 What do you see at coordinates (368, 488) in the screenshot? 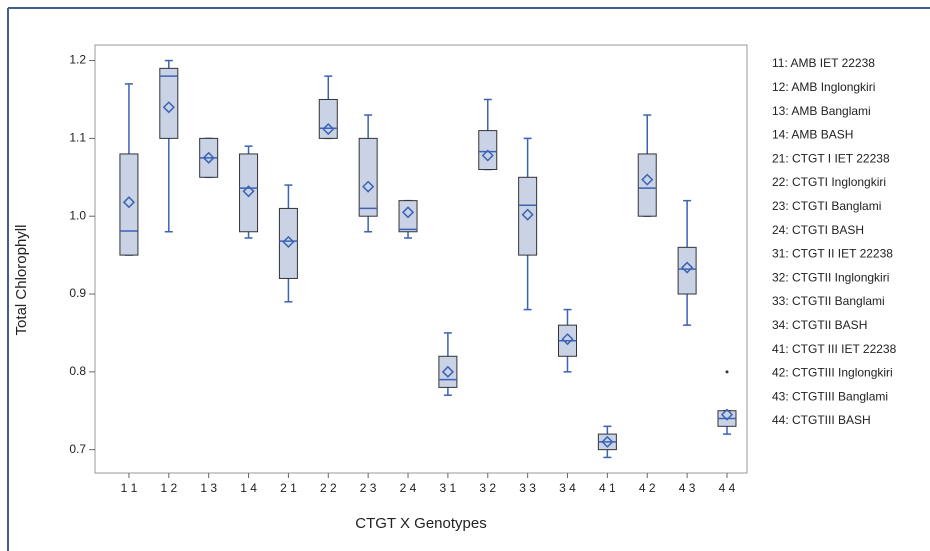
I see `x-tick-label: 2 3` at bounding box center [368, 488].